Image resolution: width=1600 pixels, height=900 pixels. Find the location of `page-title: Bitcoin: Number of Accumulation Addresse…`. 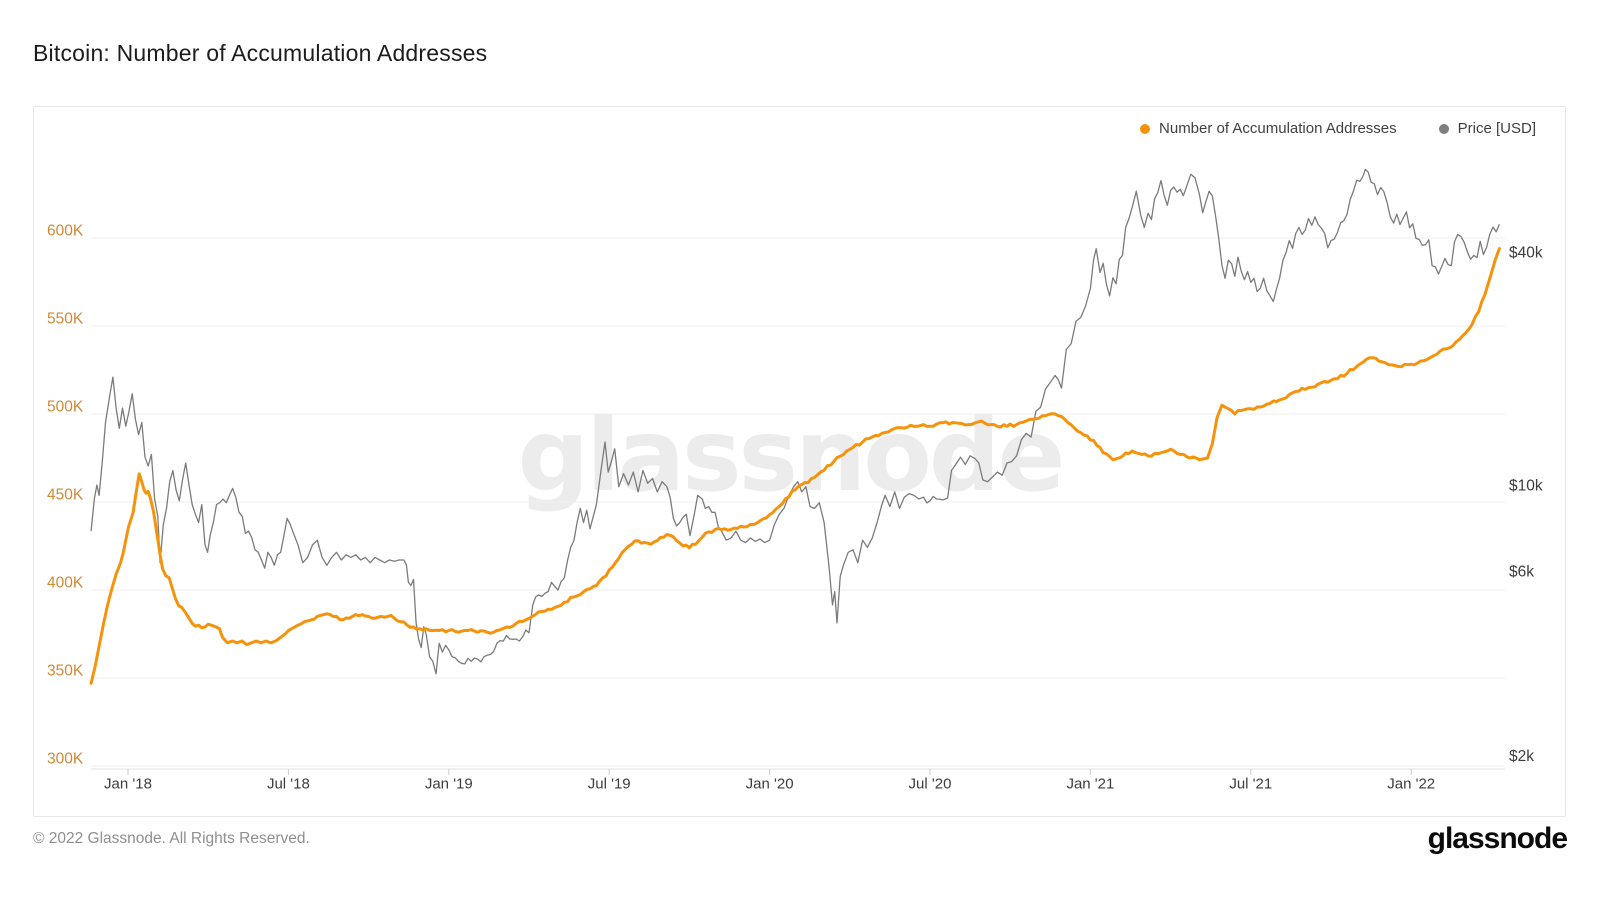

page-title: Bitcoin: Number of Accumulation Addresse… is located at coordinates (260, 53).